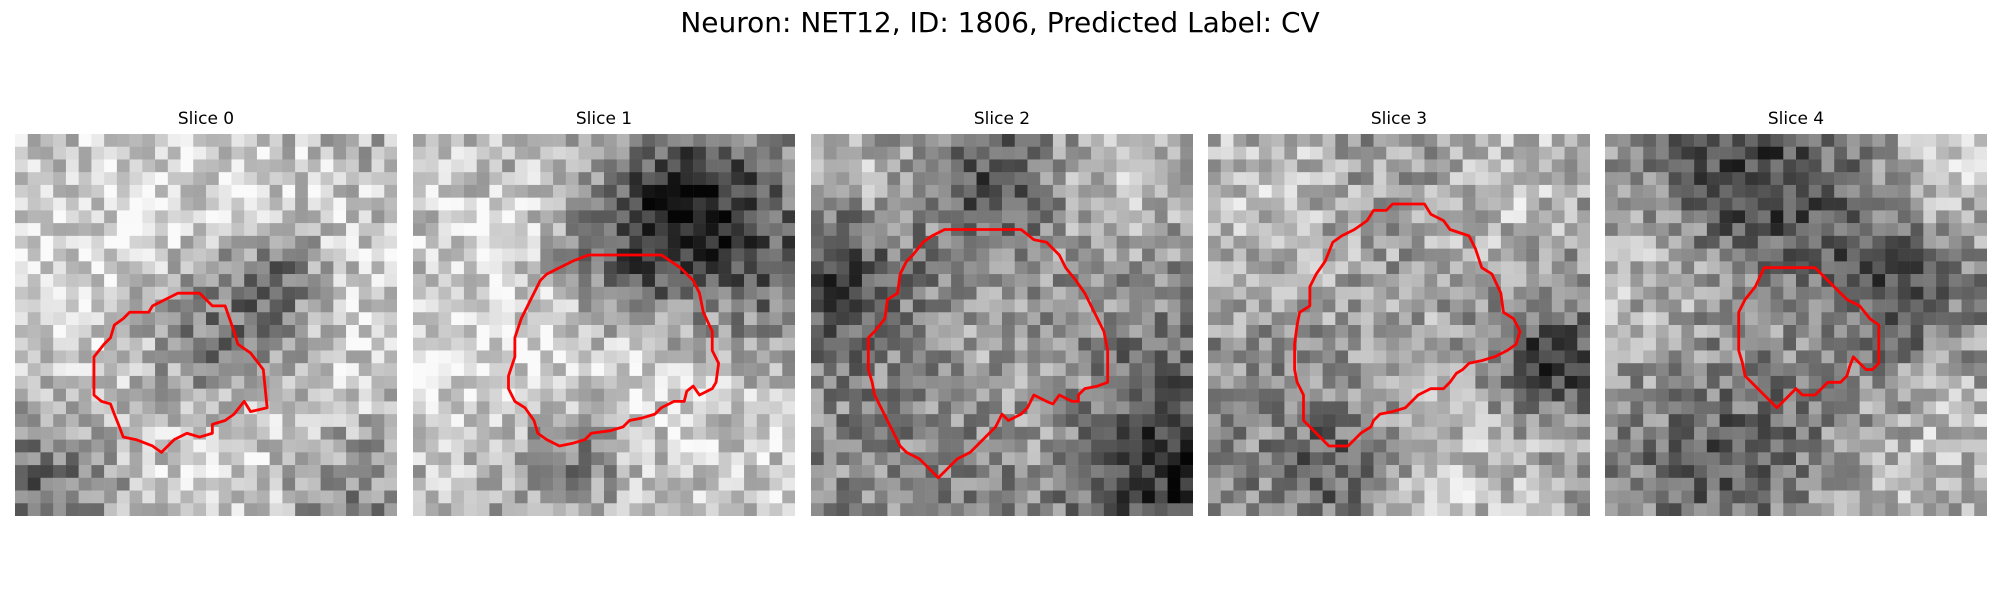 Image resolution: width=2000 pixels, height=600 pixels. What do you see at coordinates (604, 119) in the screenshot?
I see `slice-title-1: Slice 1` at bounding box center [604, 119].